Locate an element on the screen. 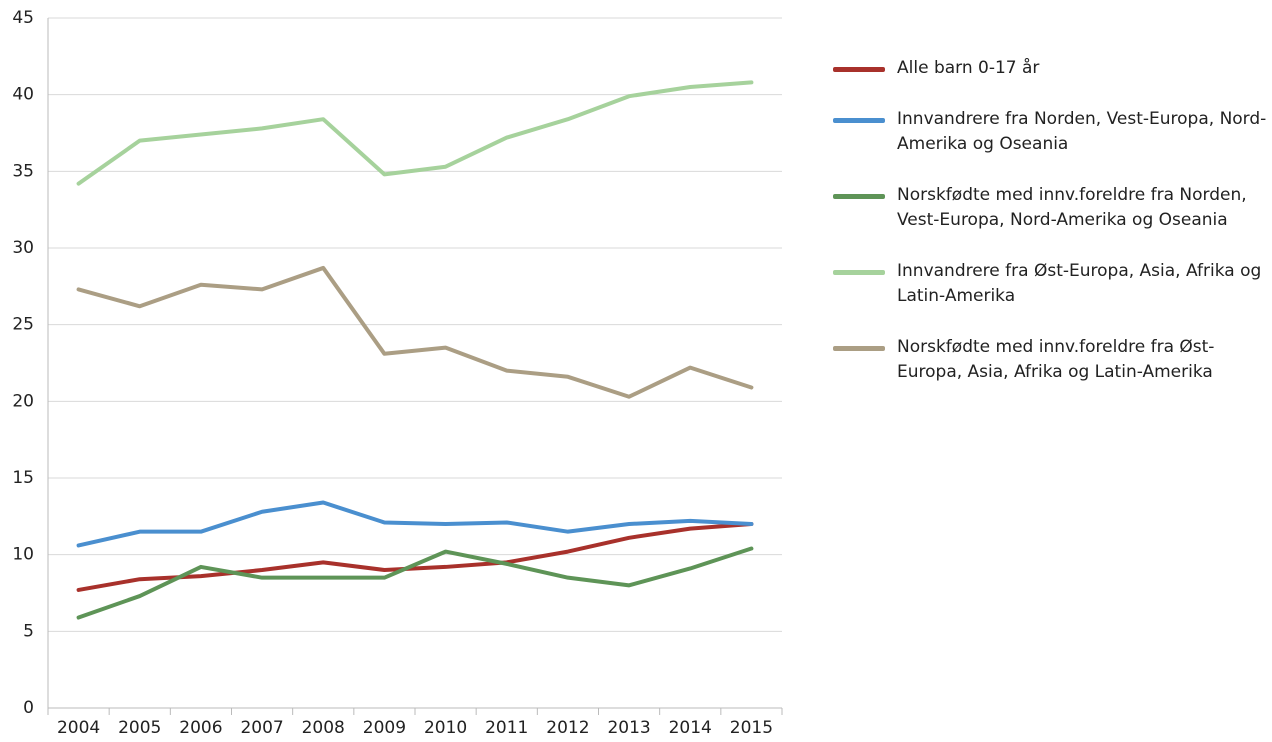 This screenshot has height=742, width=1272. x-tick-label: 2007 is located at coordinates (261, 728).